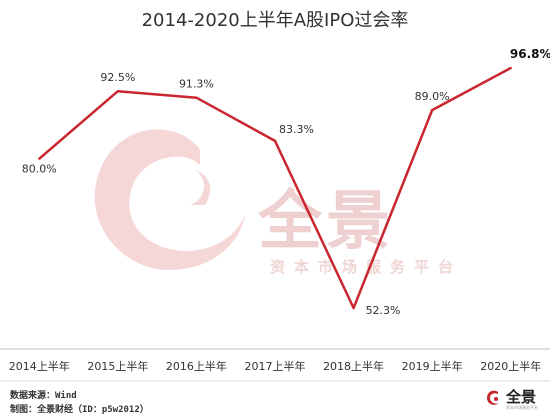 This screenshot has height=418, width=550. I want to click on brand-logo: 全景 资本市场服务平台, so click(515, 400).